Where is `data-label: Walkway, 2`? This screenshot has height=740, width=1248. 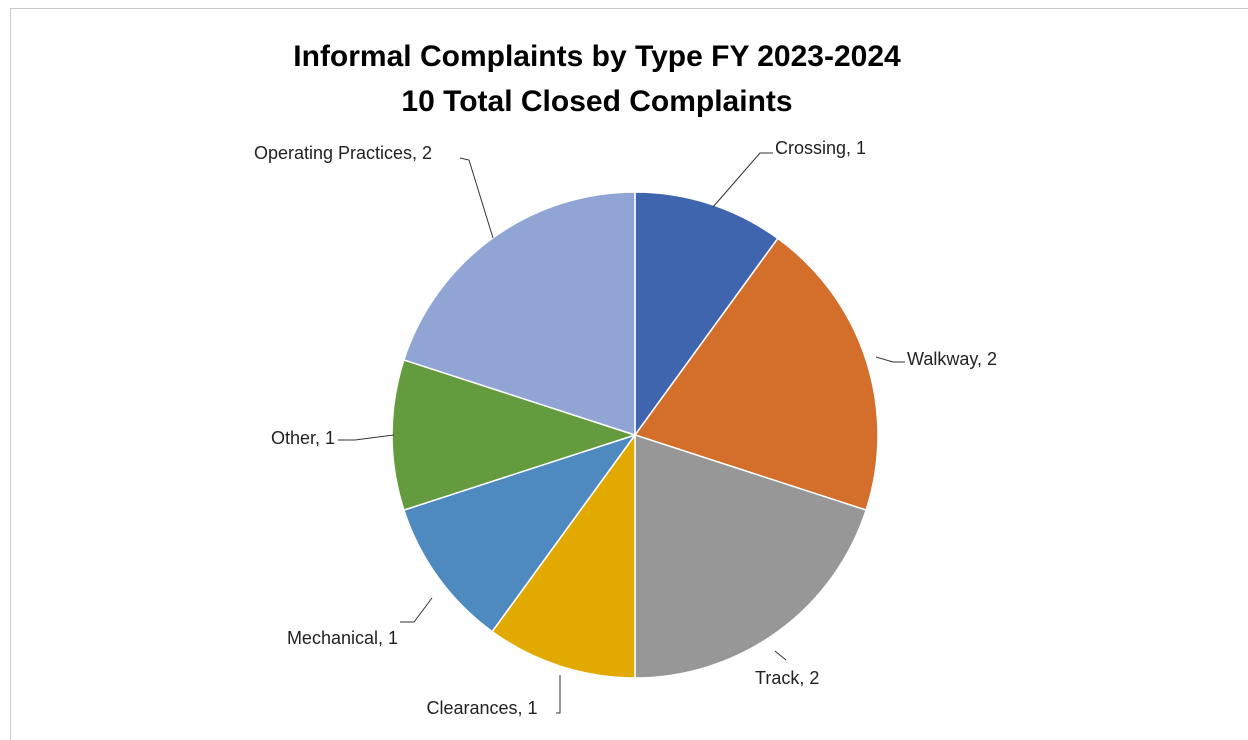
data-label: Walkway, 2 is located at coordinates (952, 359).